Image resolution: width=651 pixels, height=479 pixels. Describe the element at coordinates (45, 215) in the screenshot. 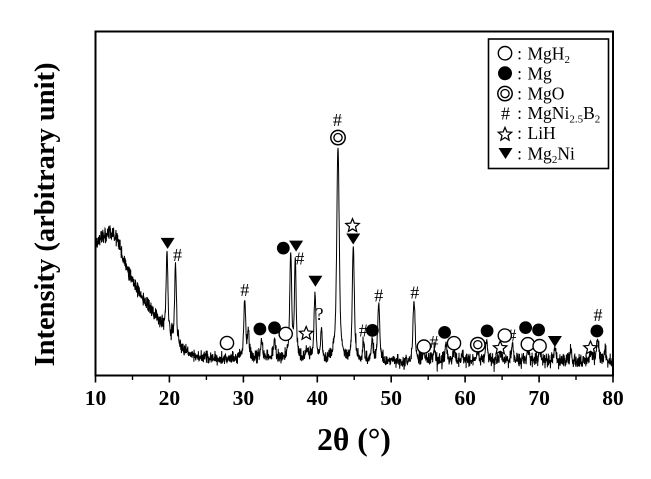

I see `svg-text: Intensity (arbitrary unit)` at that location.